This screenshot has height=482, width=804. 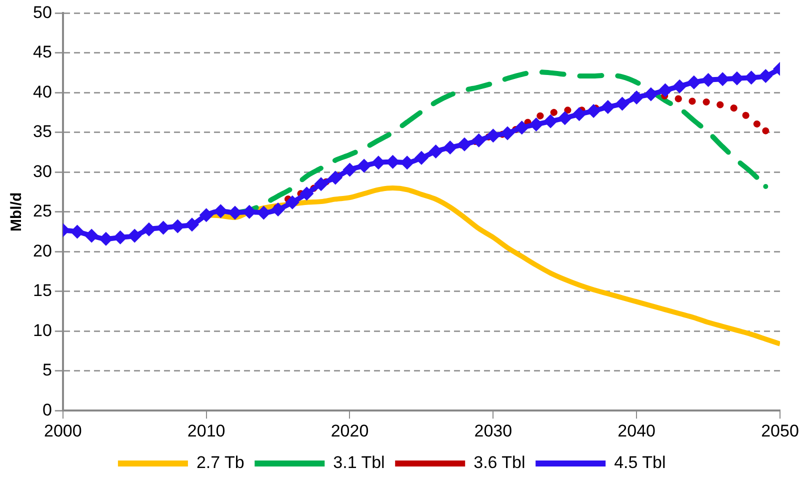 What do you see at coordinates (500, 462) in the screenshot?
I see `legend-label: 3.6 Tbl` at bounding box center [500, 462].